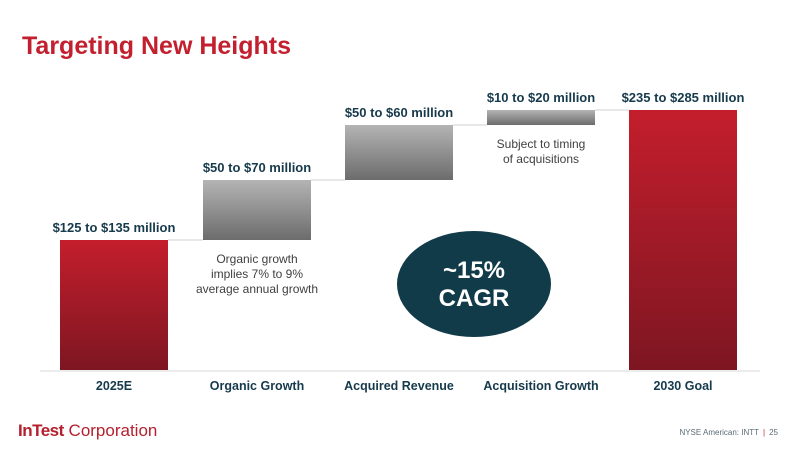  Describe the element at coordinates (682, 386) in the screenshot. I see `category-label-2030-goal: 2030 Goal` at that location.